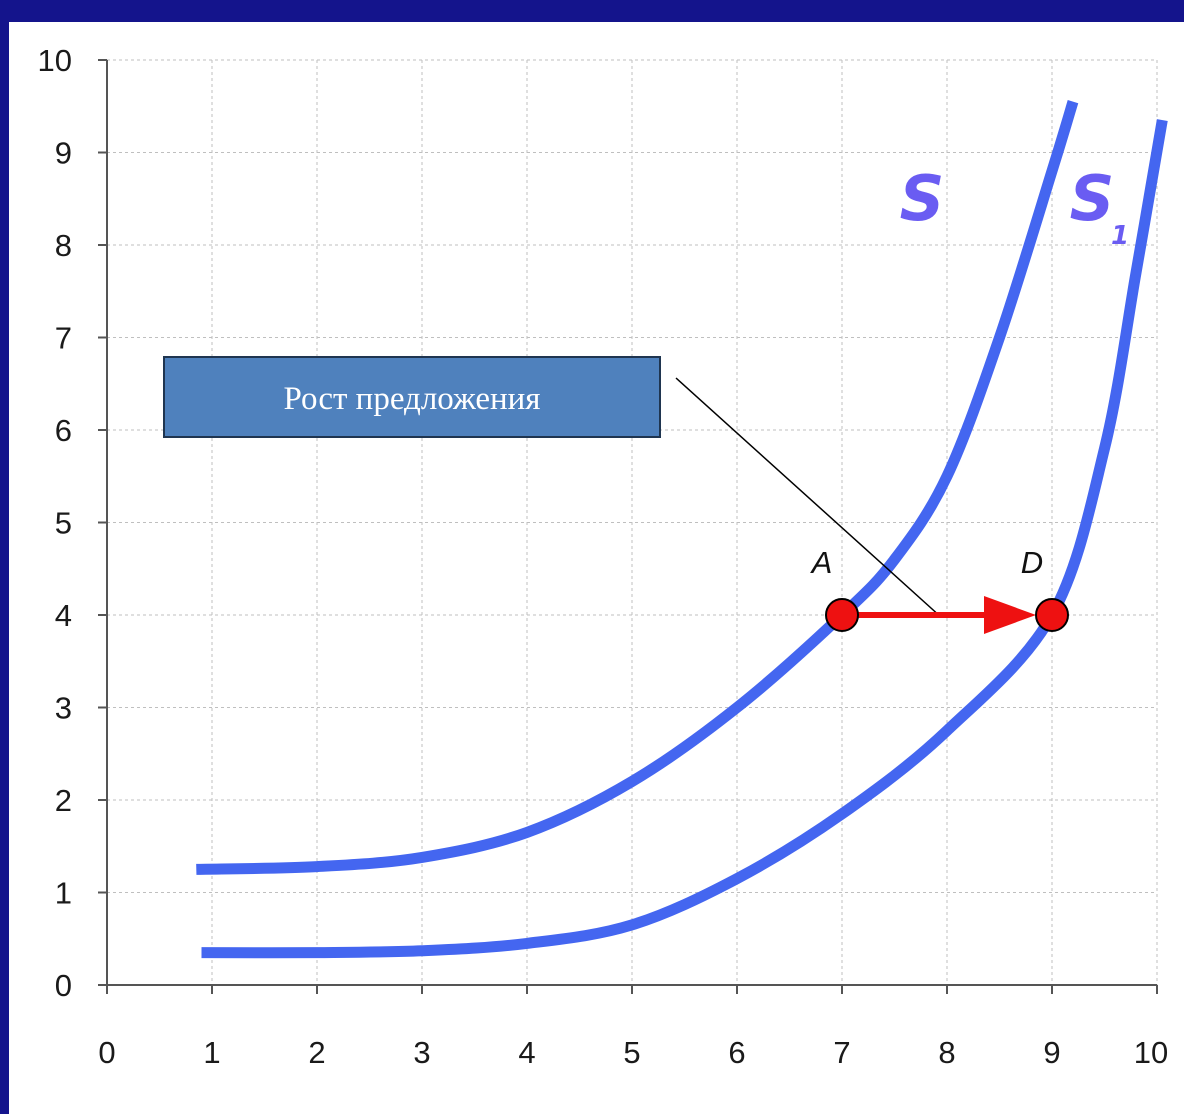 The image size is (1184, 1114). What do you see at coordinates (526, 1052) in the screenshot?
I see `x-tick-label: 4` at bounding box center [526, 1052].